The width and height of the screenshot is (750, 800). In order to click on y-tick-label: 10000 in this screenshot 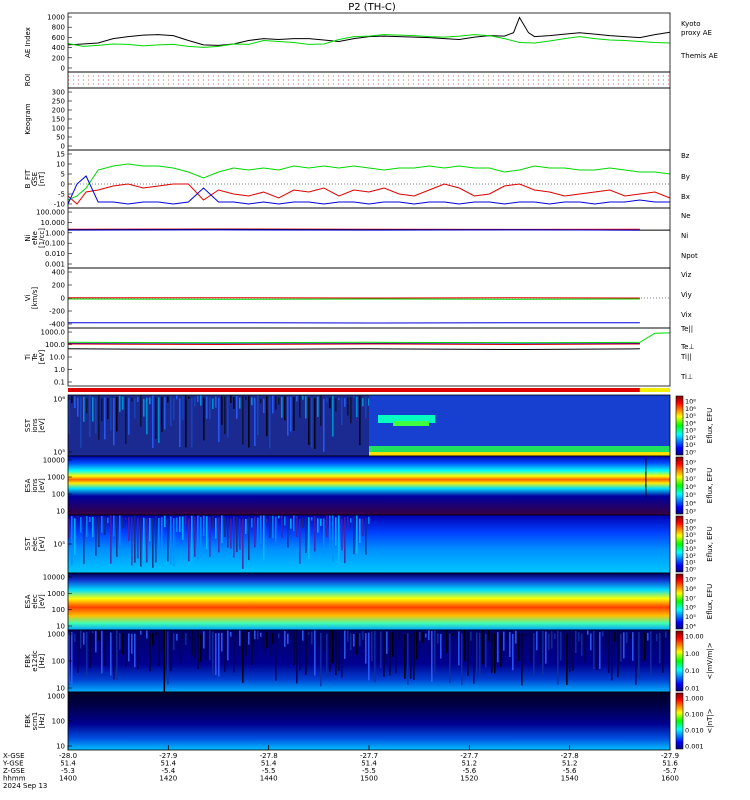, I will do `click(54, 578)`.